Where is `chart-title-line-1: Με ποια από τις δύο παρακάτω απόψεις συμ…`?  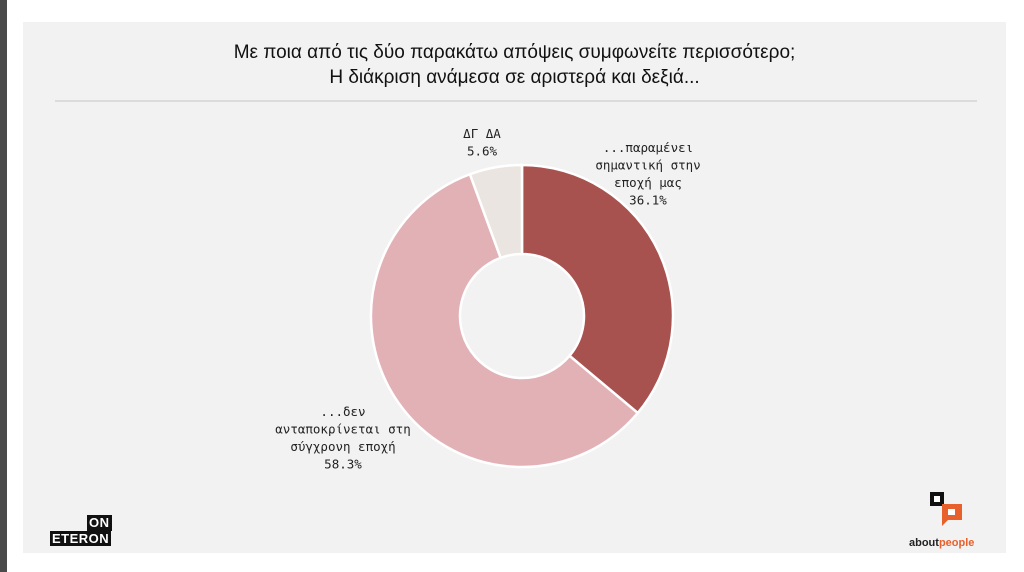
chart-title-line-1: Με ποια από τις δύο παρακάτω απόψεις συμ… is located at coordinates (514, 52).